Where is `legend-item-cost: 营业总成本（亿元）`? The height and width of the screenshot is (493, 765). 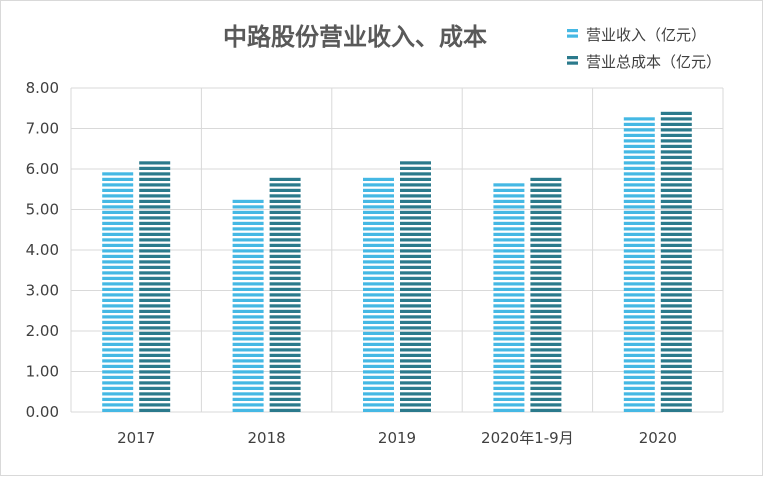
legend-item-cost: 营业总成本（亿元） is located at coordinates (644, 62).